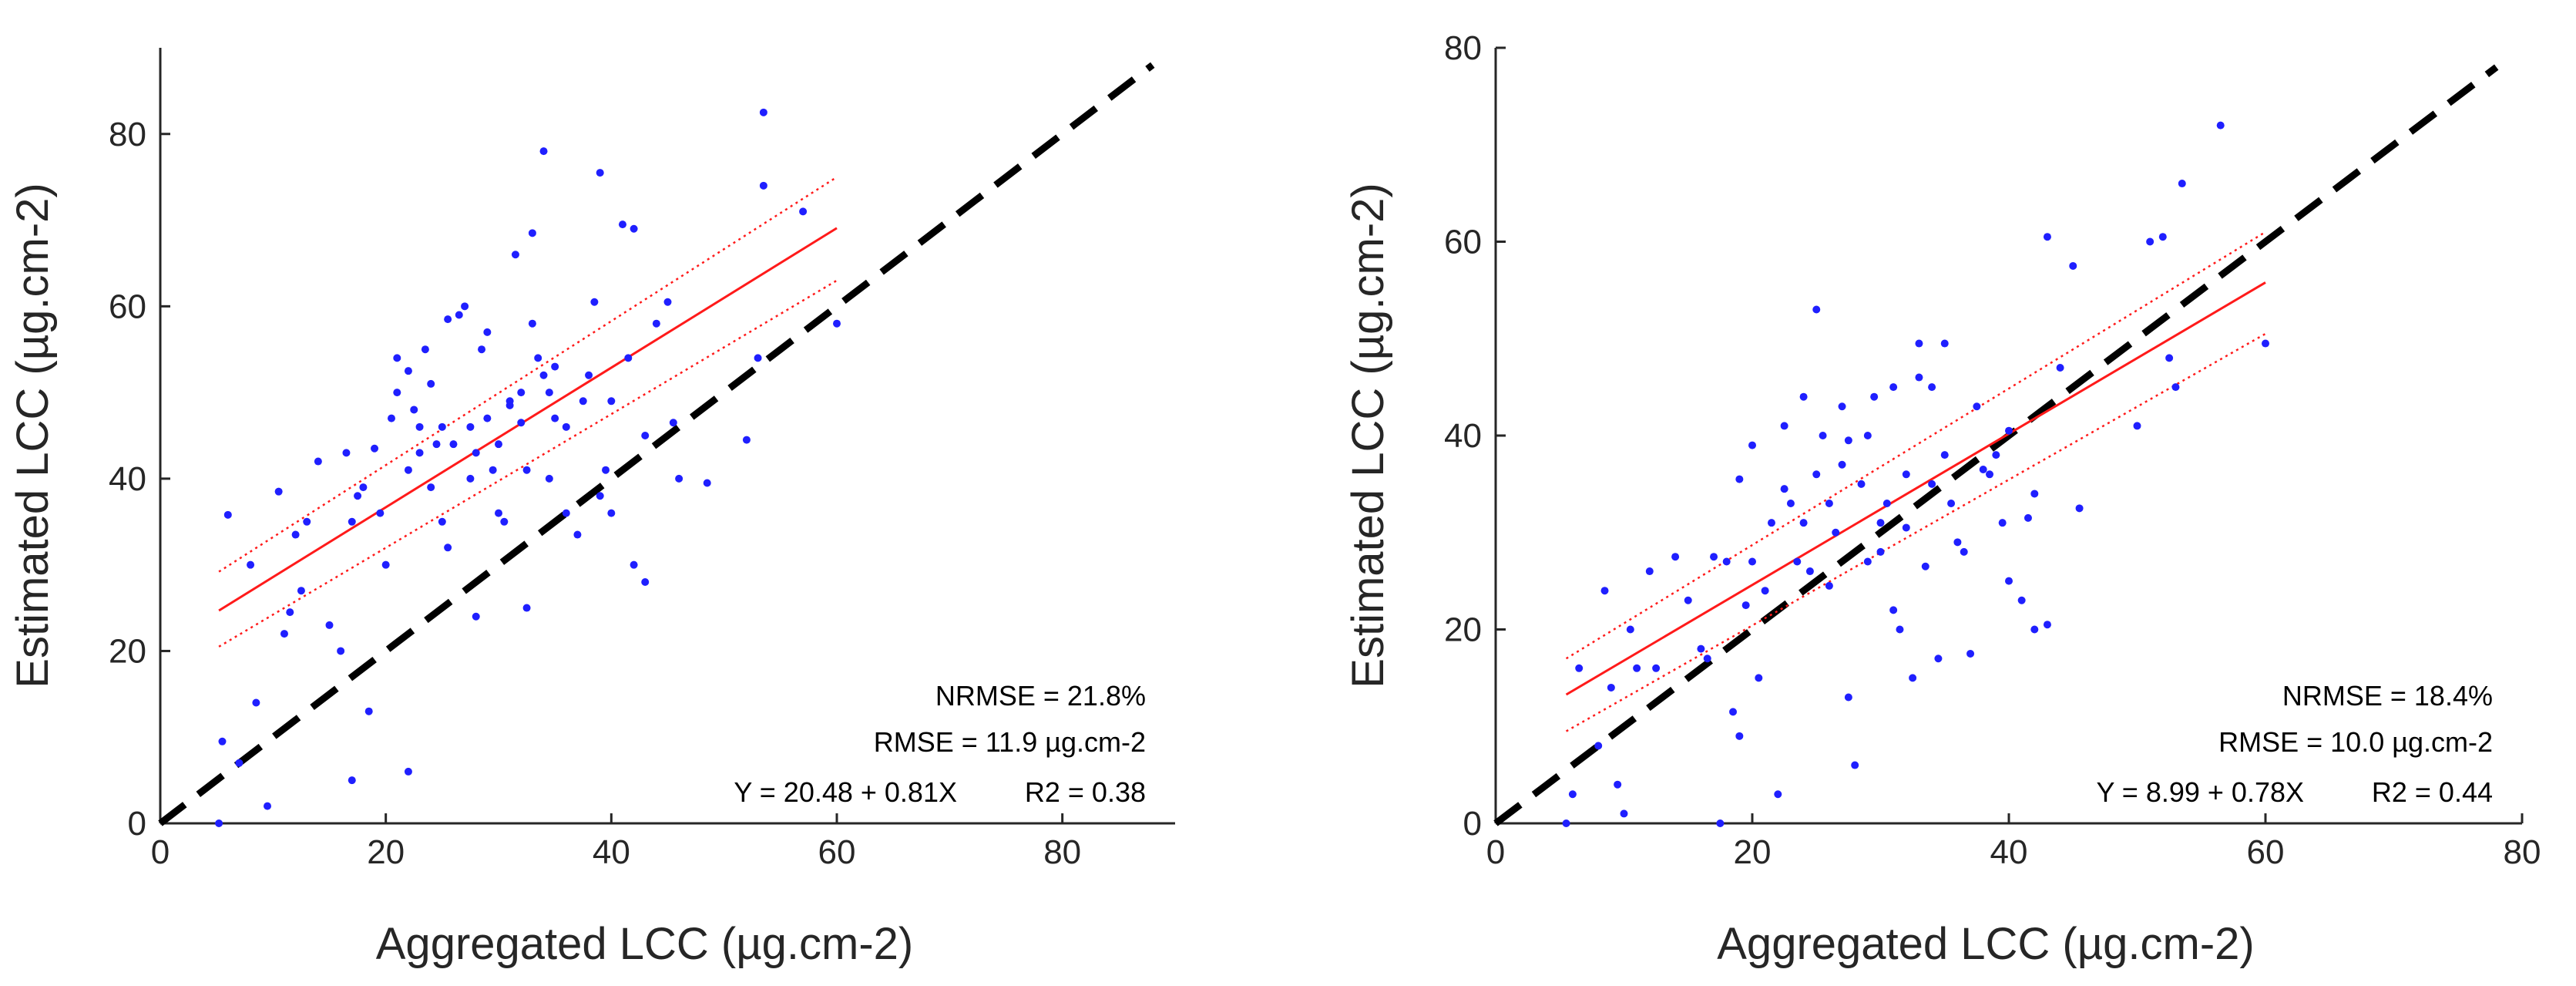  I want to click on chart-2-ci-lower-line, so click(1915, 532).